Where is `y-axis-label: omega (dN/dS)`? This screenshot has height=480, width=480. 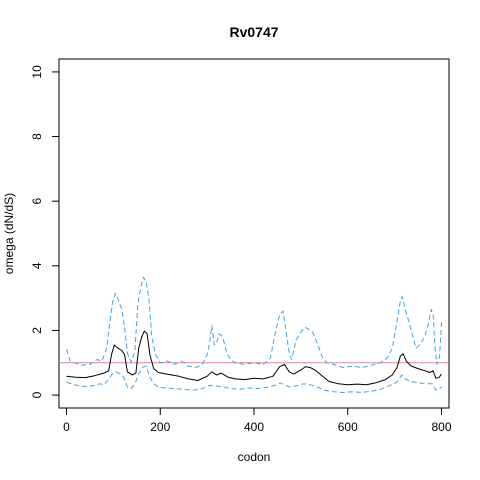 y-axis-label: omega (dN/dS) is located at coordinates (9, 233).